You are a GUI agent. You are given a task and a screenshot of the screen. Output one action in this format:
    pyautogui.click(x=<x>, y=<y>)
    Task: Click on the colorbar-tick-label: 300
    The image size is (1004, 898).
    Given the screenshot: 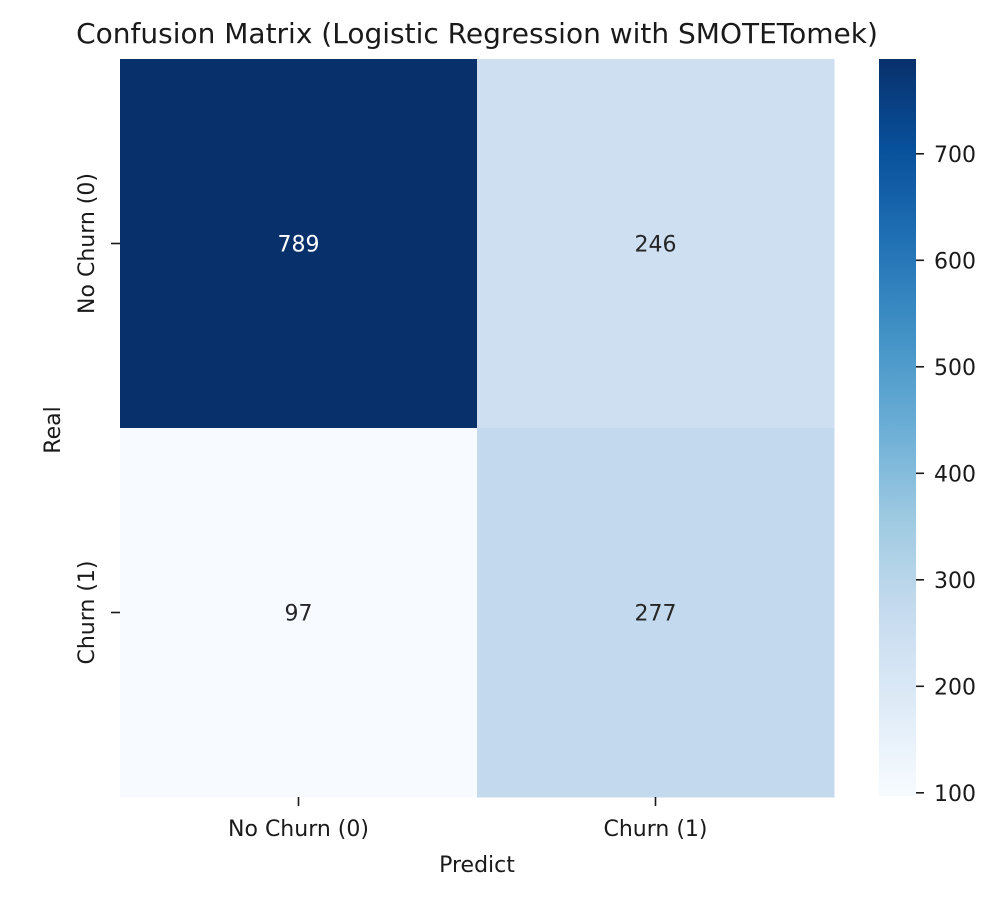 What is the action you would take?
    pyautogui.click(x=955, y=581)
    